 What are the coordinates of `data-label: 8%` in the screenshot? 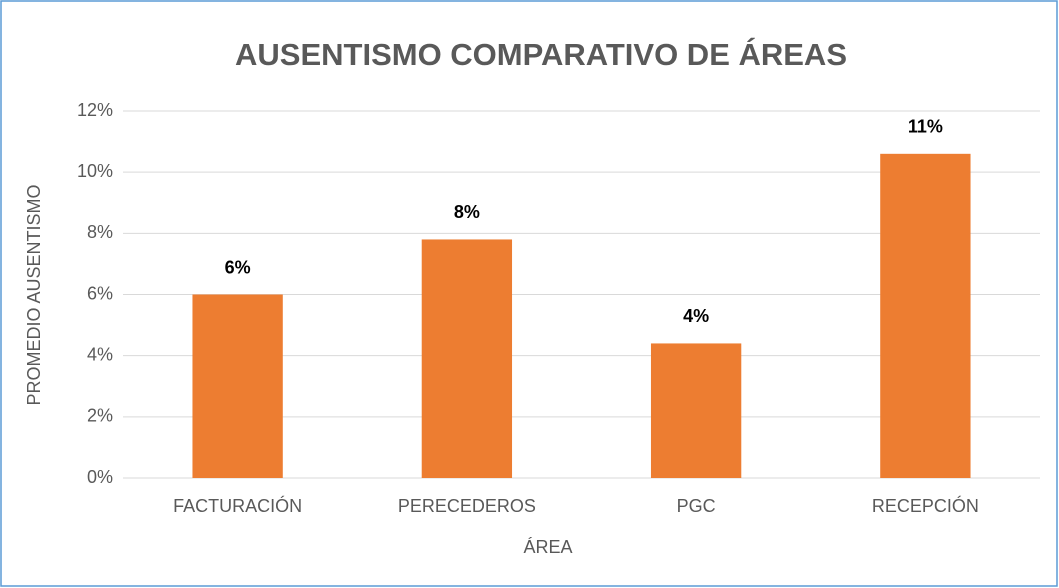 It's located at (467, 212).